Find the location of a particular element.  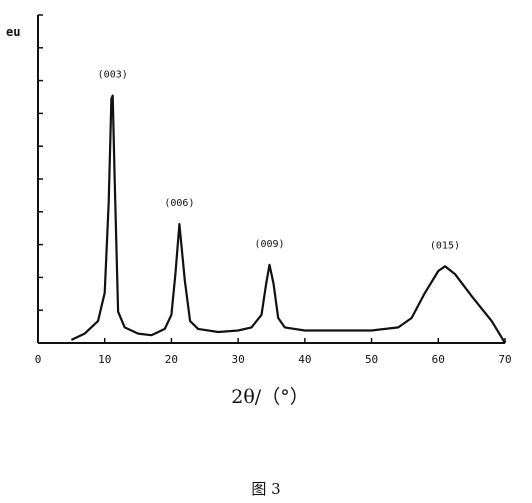

peak-label: (009) is located at coordinates (269, 244).